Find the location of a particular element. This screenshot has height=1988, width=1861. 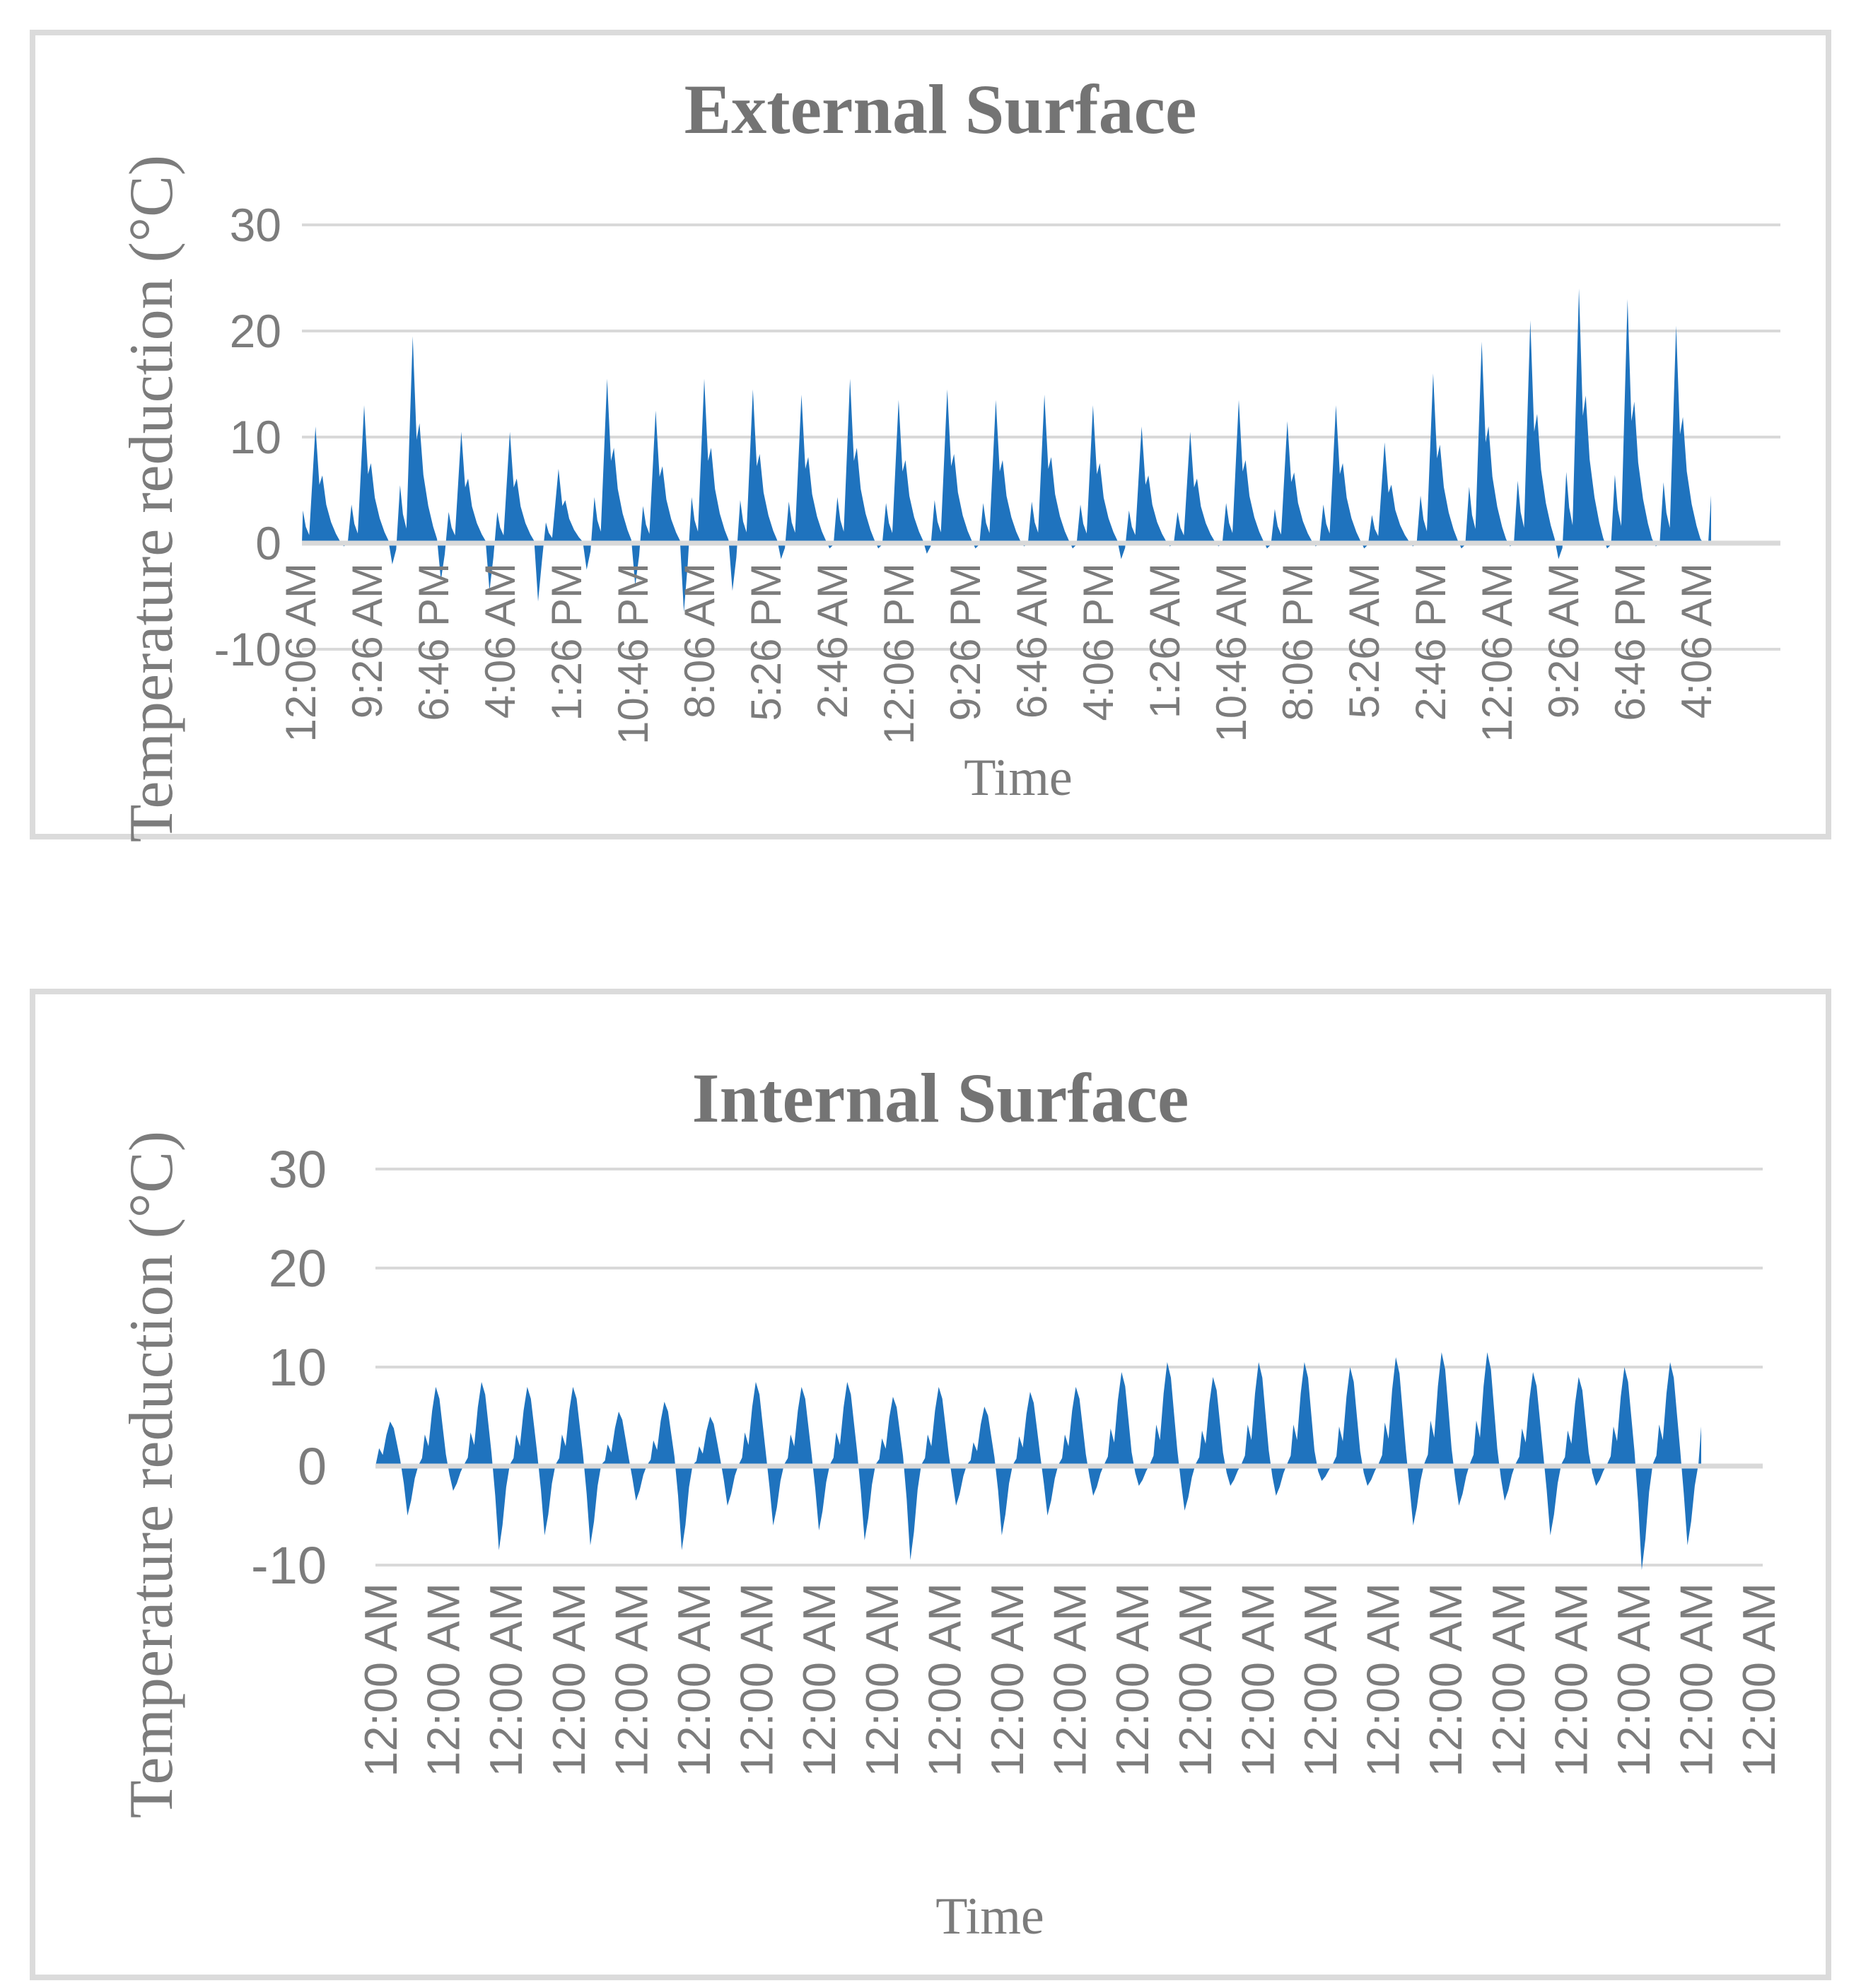

x-tick-label: 10:46 PM is located at coordinates (633, 654).